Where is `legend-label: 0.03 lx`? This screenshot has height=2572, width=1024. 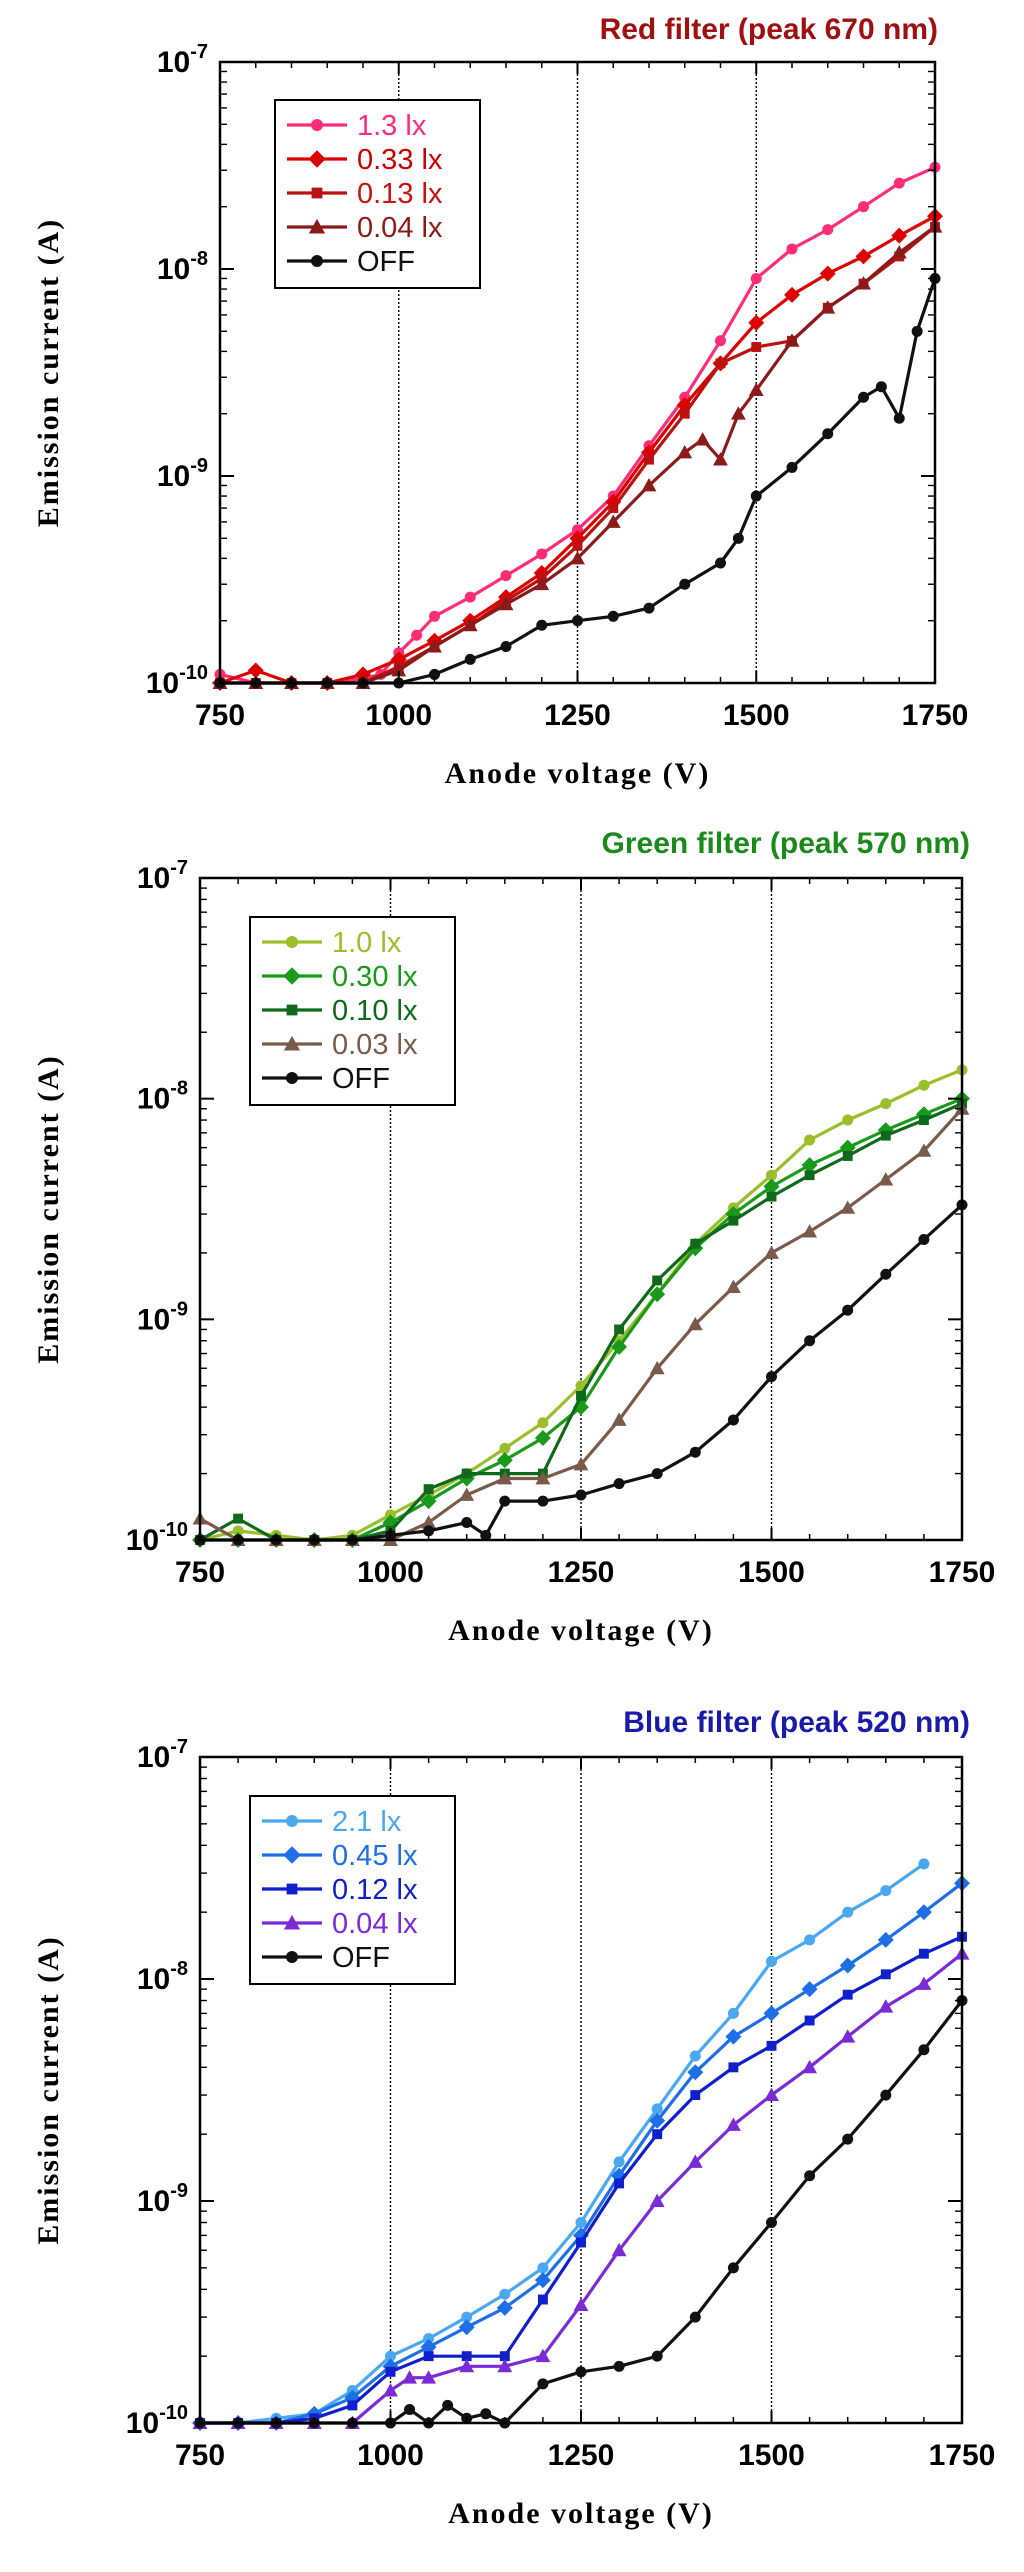 legend-label: 0.03 lx is located at coordinates (375, 1045).